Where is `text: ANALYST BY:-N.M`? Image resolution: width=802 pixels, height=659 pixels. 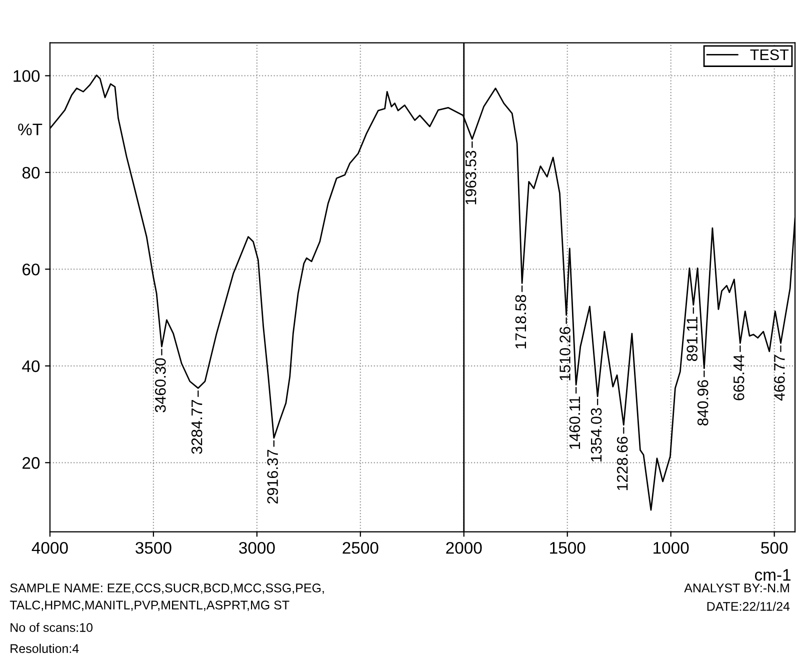
text: ANALYST BY:-N.M is located at coordinates (736, 588).